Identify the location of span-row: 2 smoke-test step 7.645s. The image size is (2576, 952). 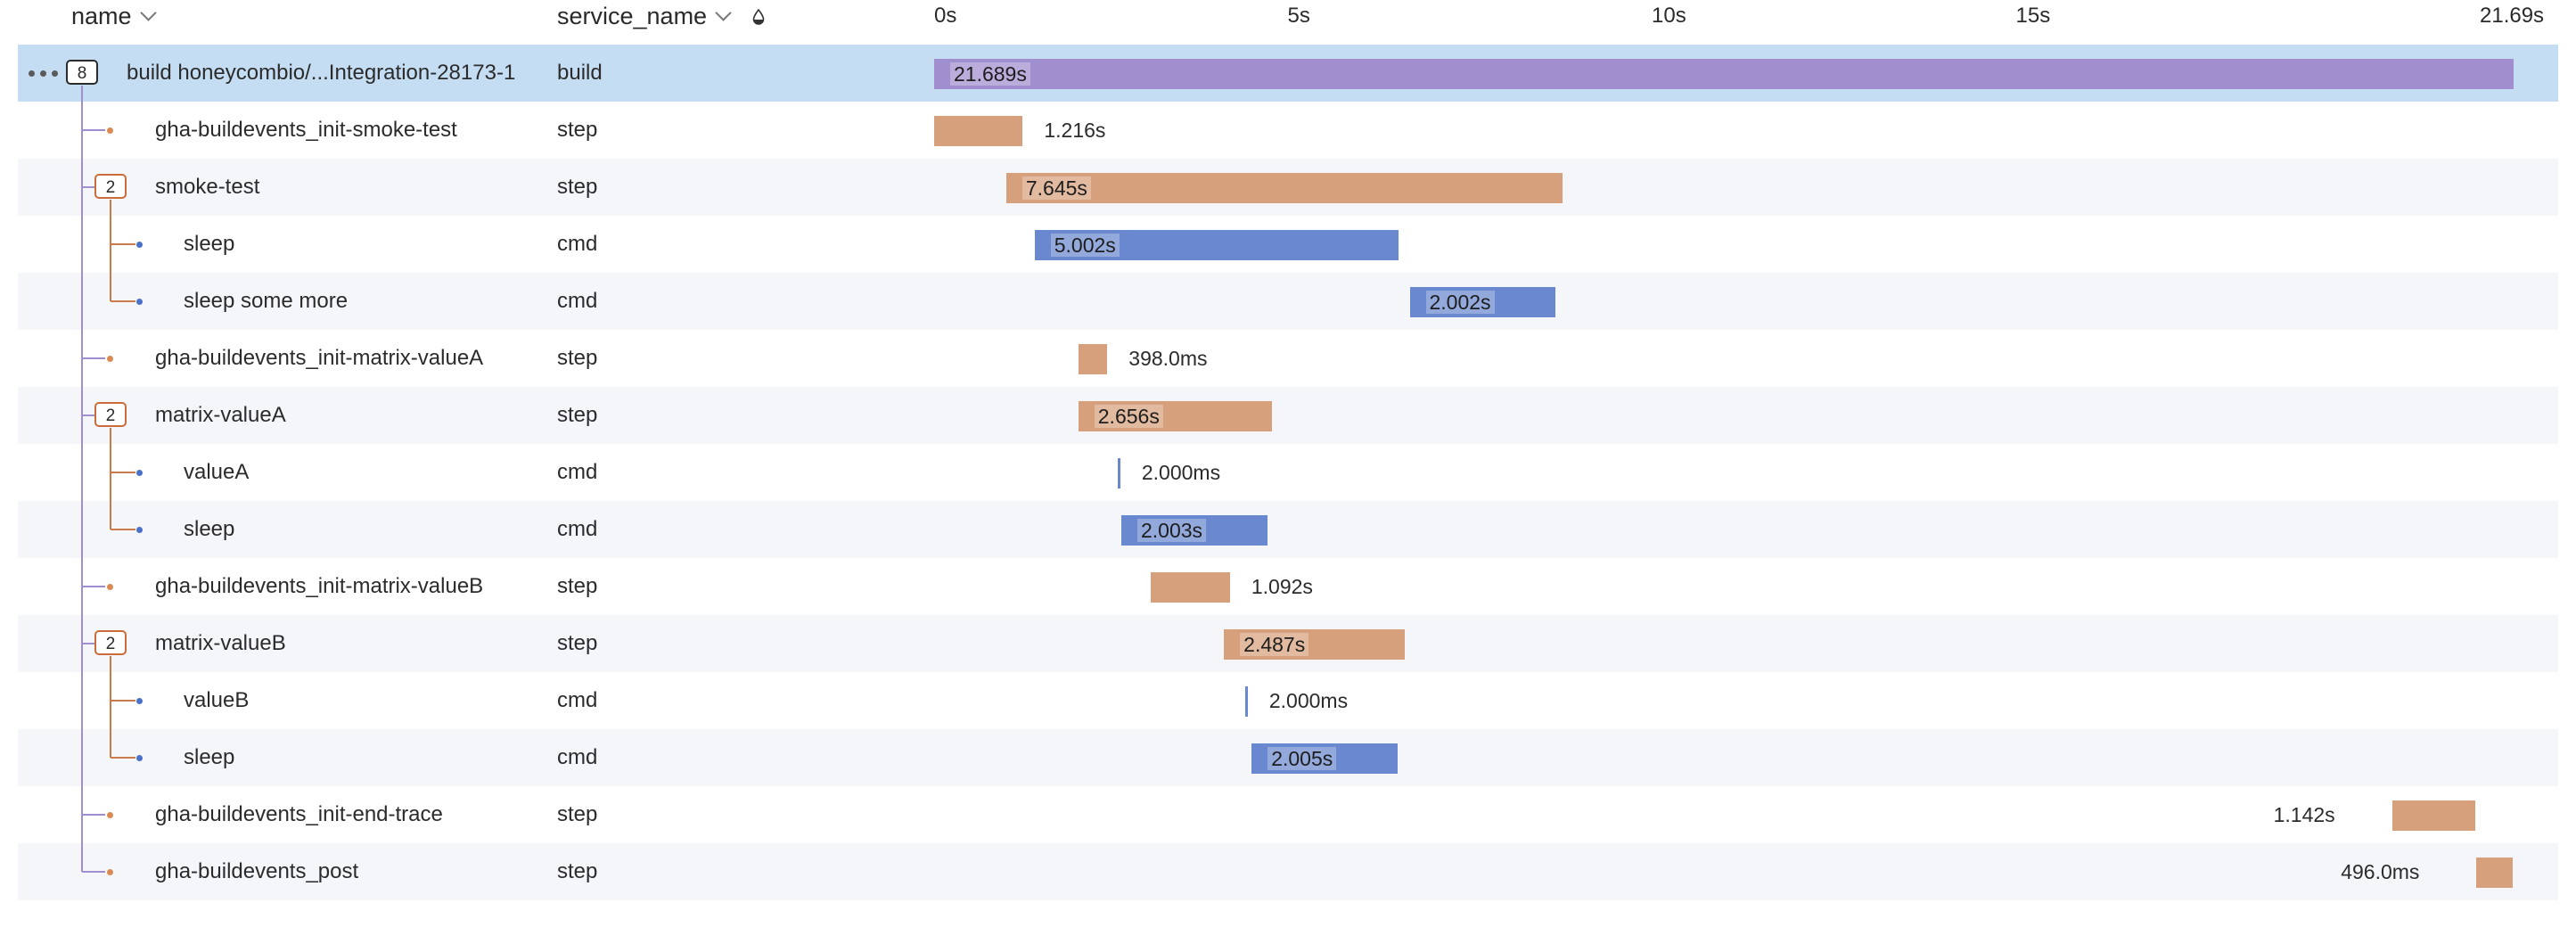
(1288, 187).